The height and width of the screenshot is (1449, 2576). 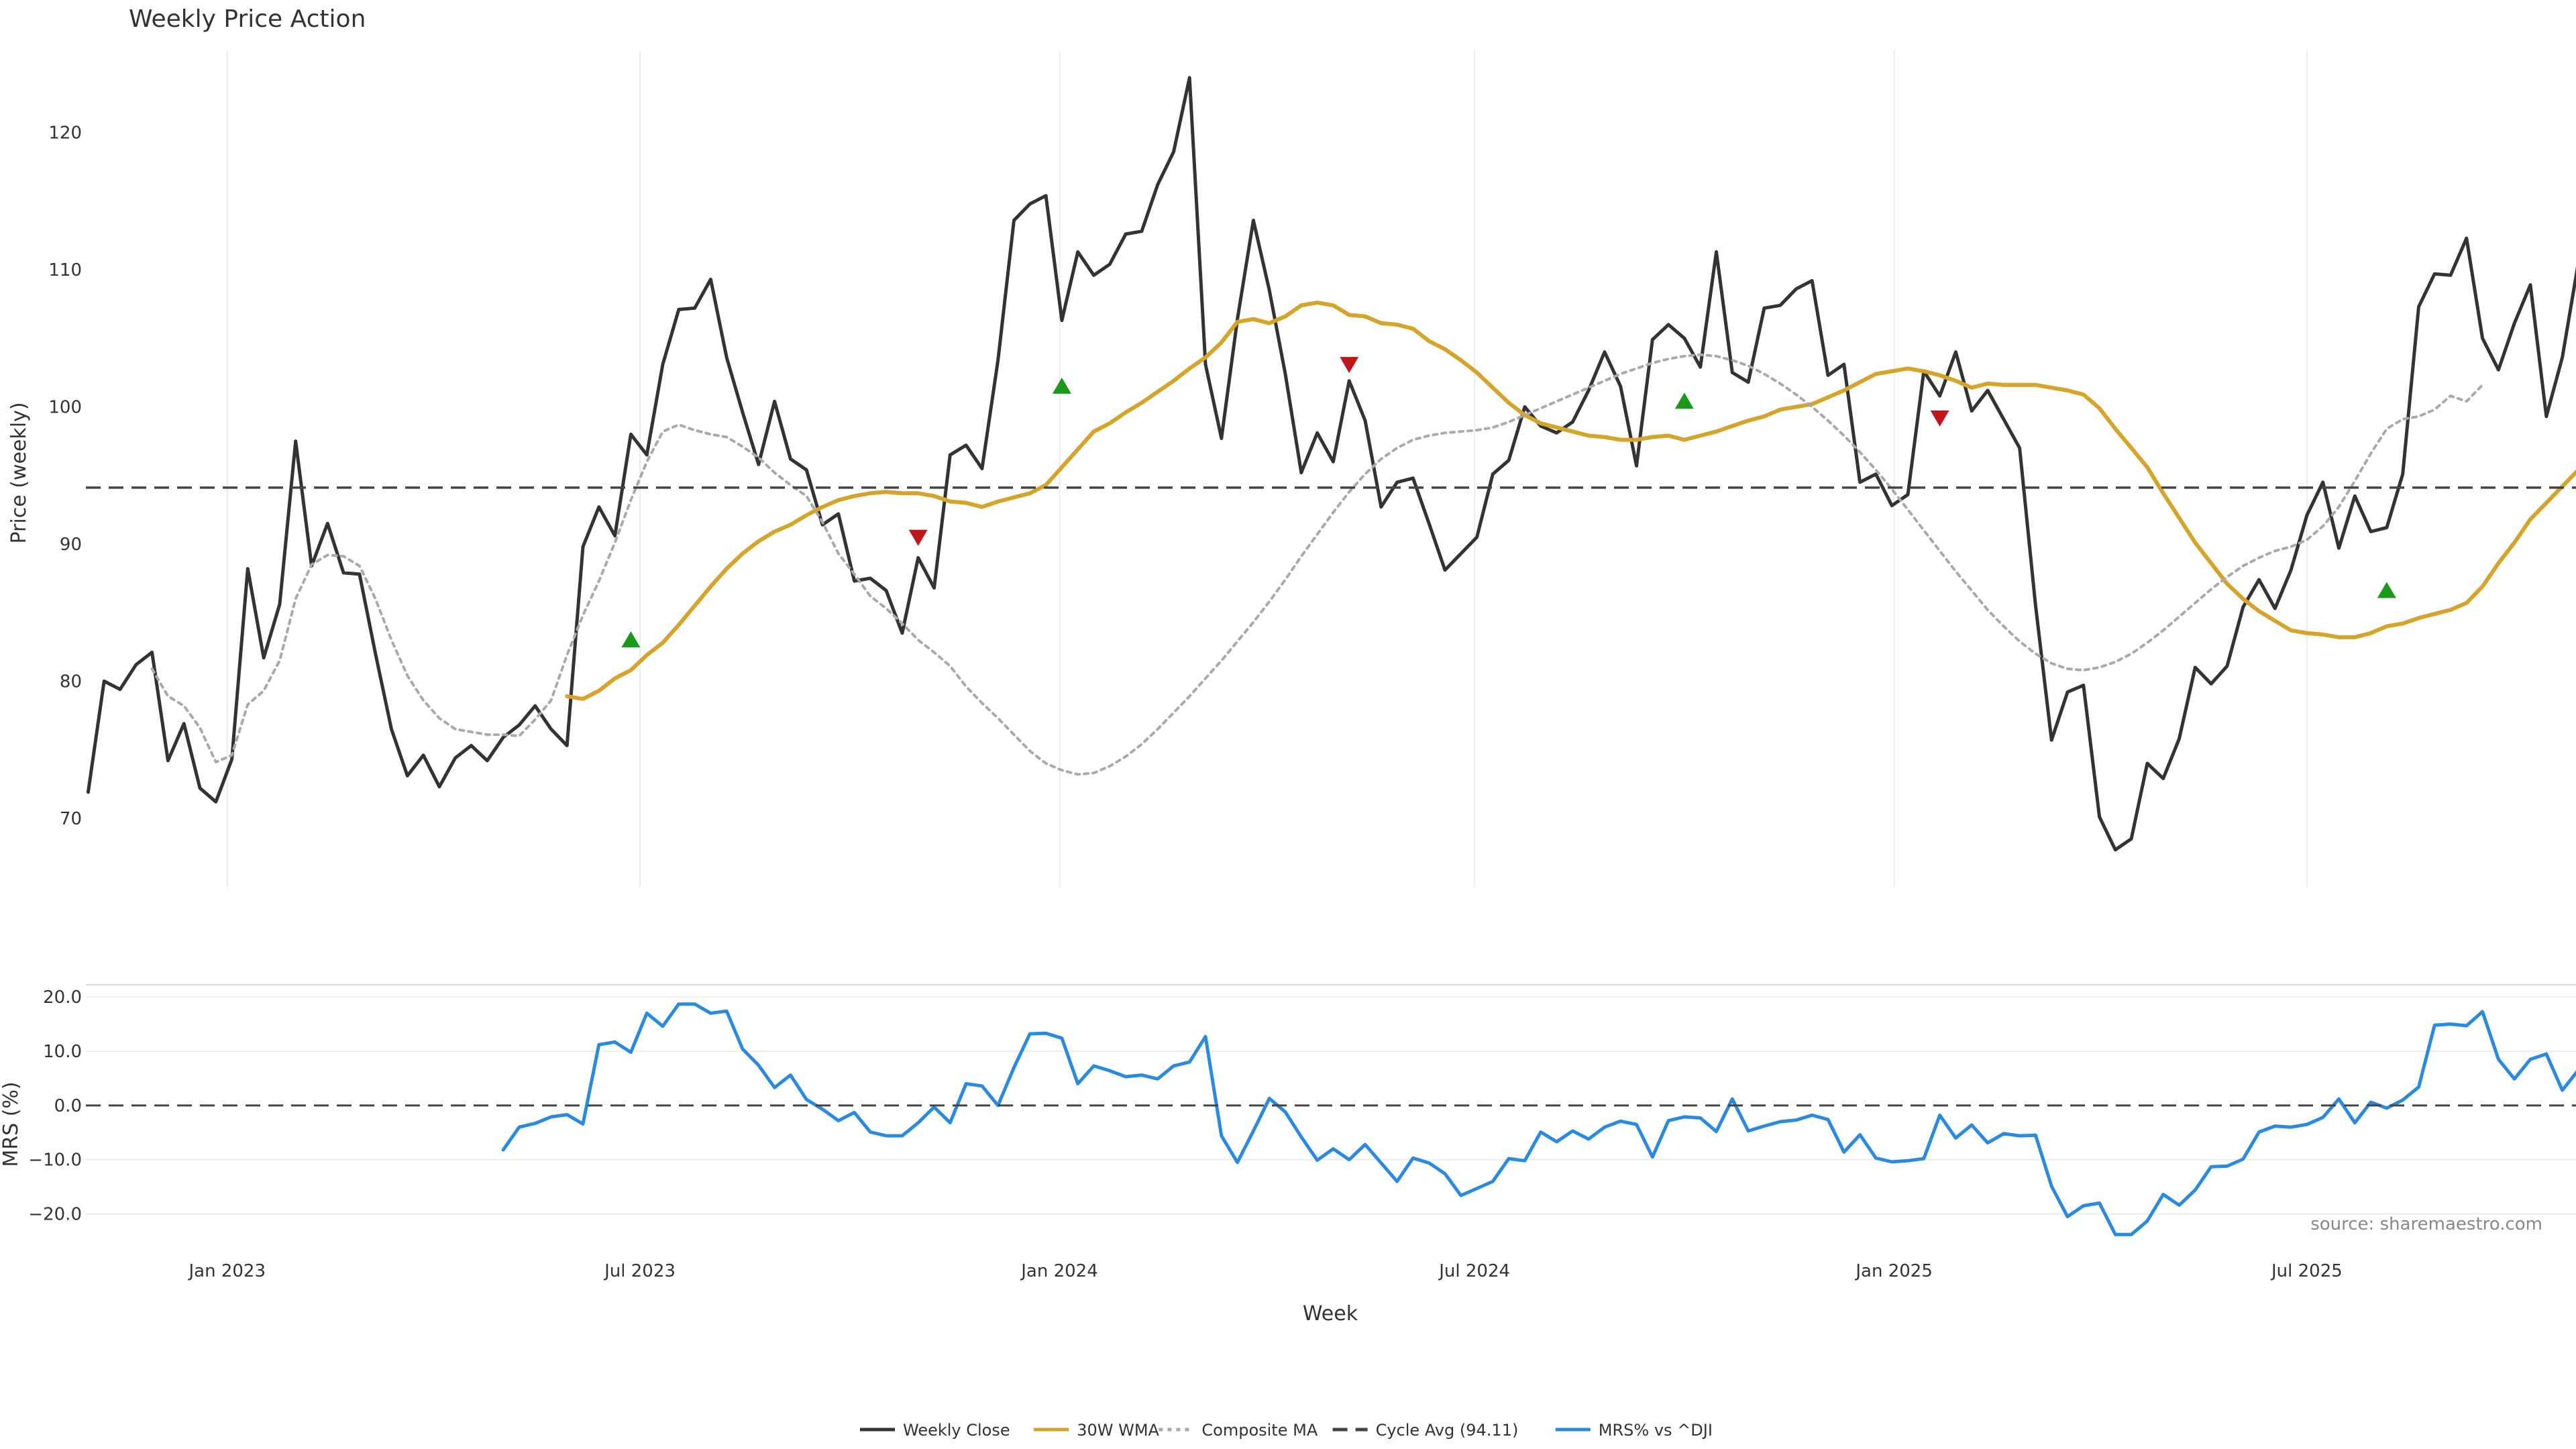 What do you see at coordinates (956, 1430) in the screenshot?
I see `legend-label: Weekly Close` at bounding box center [956, 1430].